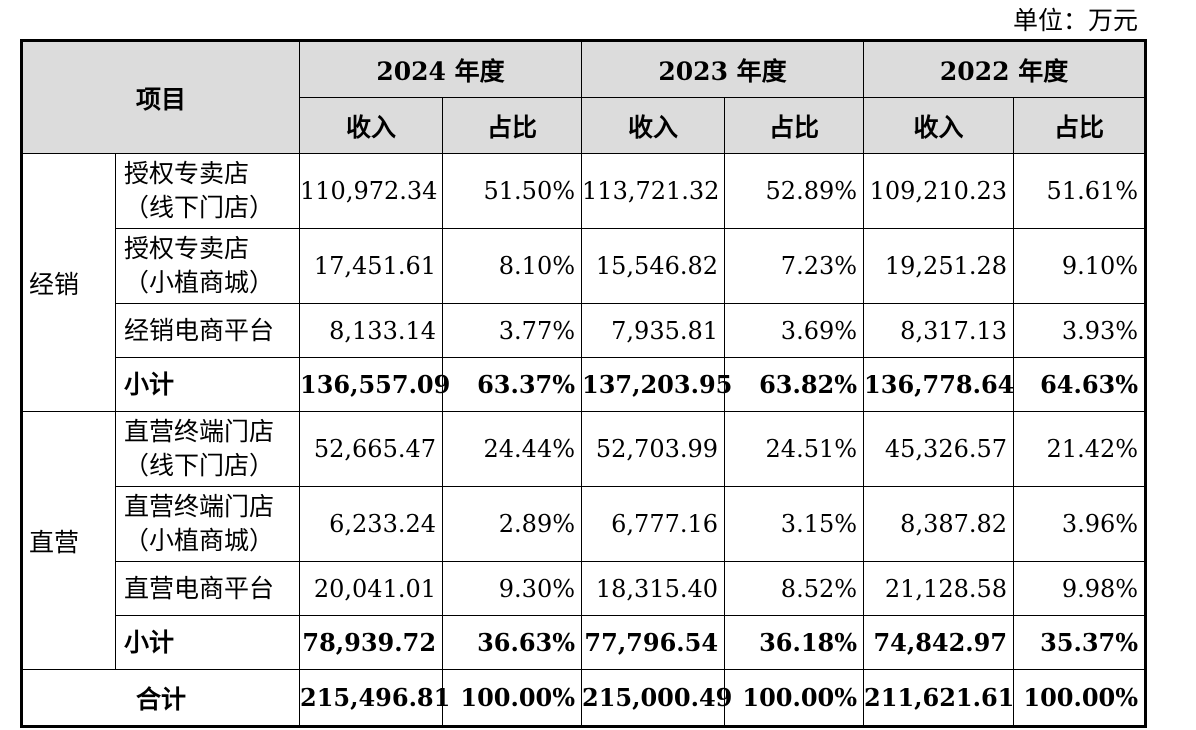 Image resolution: width=1196 pixels, height=730 pixels. Describe the element at coordinates (656, 698) in the screenshot. I see `table-cell: 215,000.49` at that location.